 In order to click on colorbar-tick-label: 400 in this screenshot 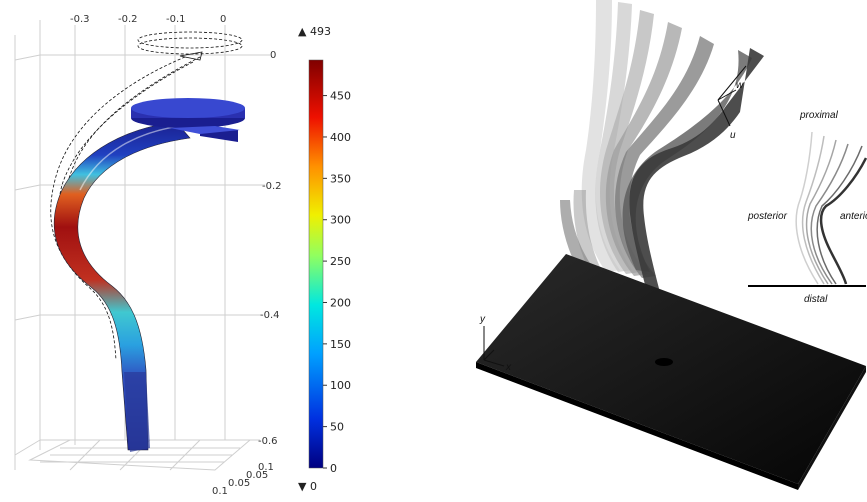, I will do `click(340, 137)`.